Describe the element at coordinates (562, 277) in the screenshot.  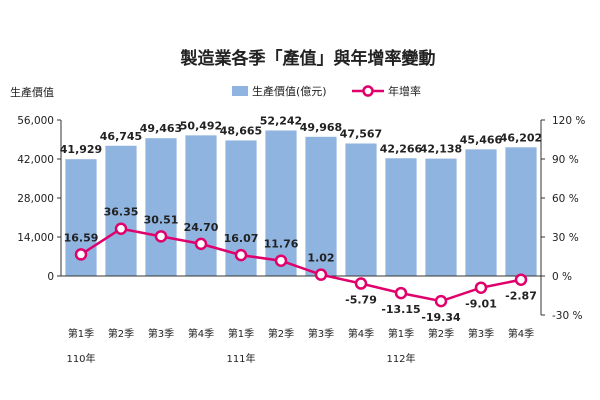
I see `right-tick-label: 0 %` at that location.